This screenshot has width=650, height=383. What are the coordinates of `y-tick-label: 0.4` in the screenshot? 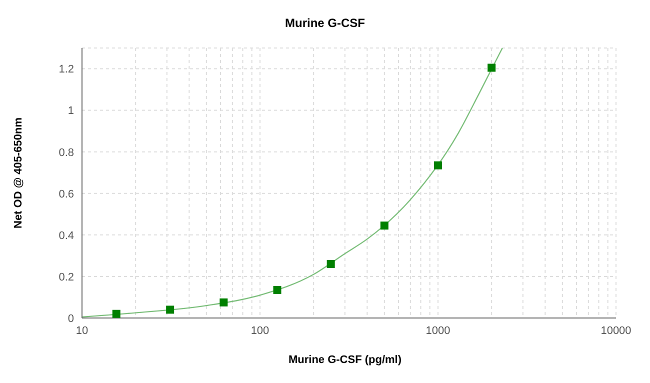 It's located at (66, 236).